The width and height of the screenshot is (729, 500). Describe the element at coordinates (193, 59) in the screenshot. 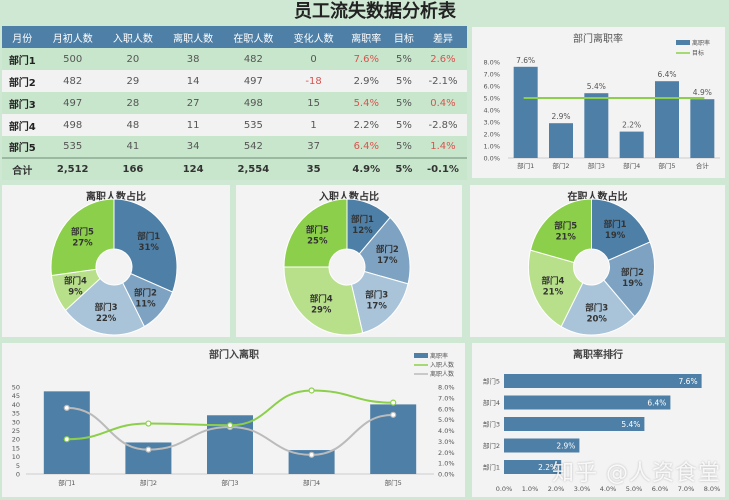

I see `table-cell: 38` at that location.